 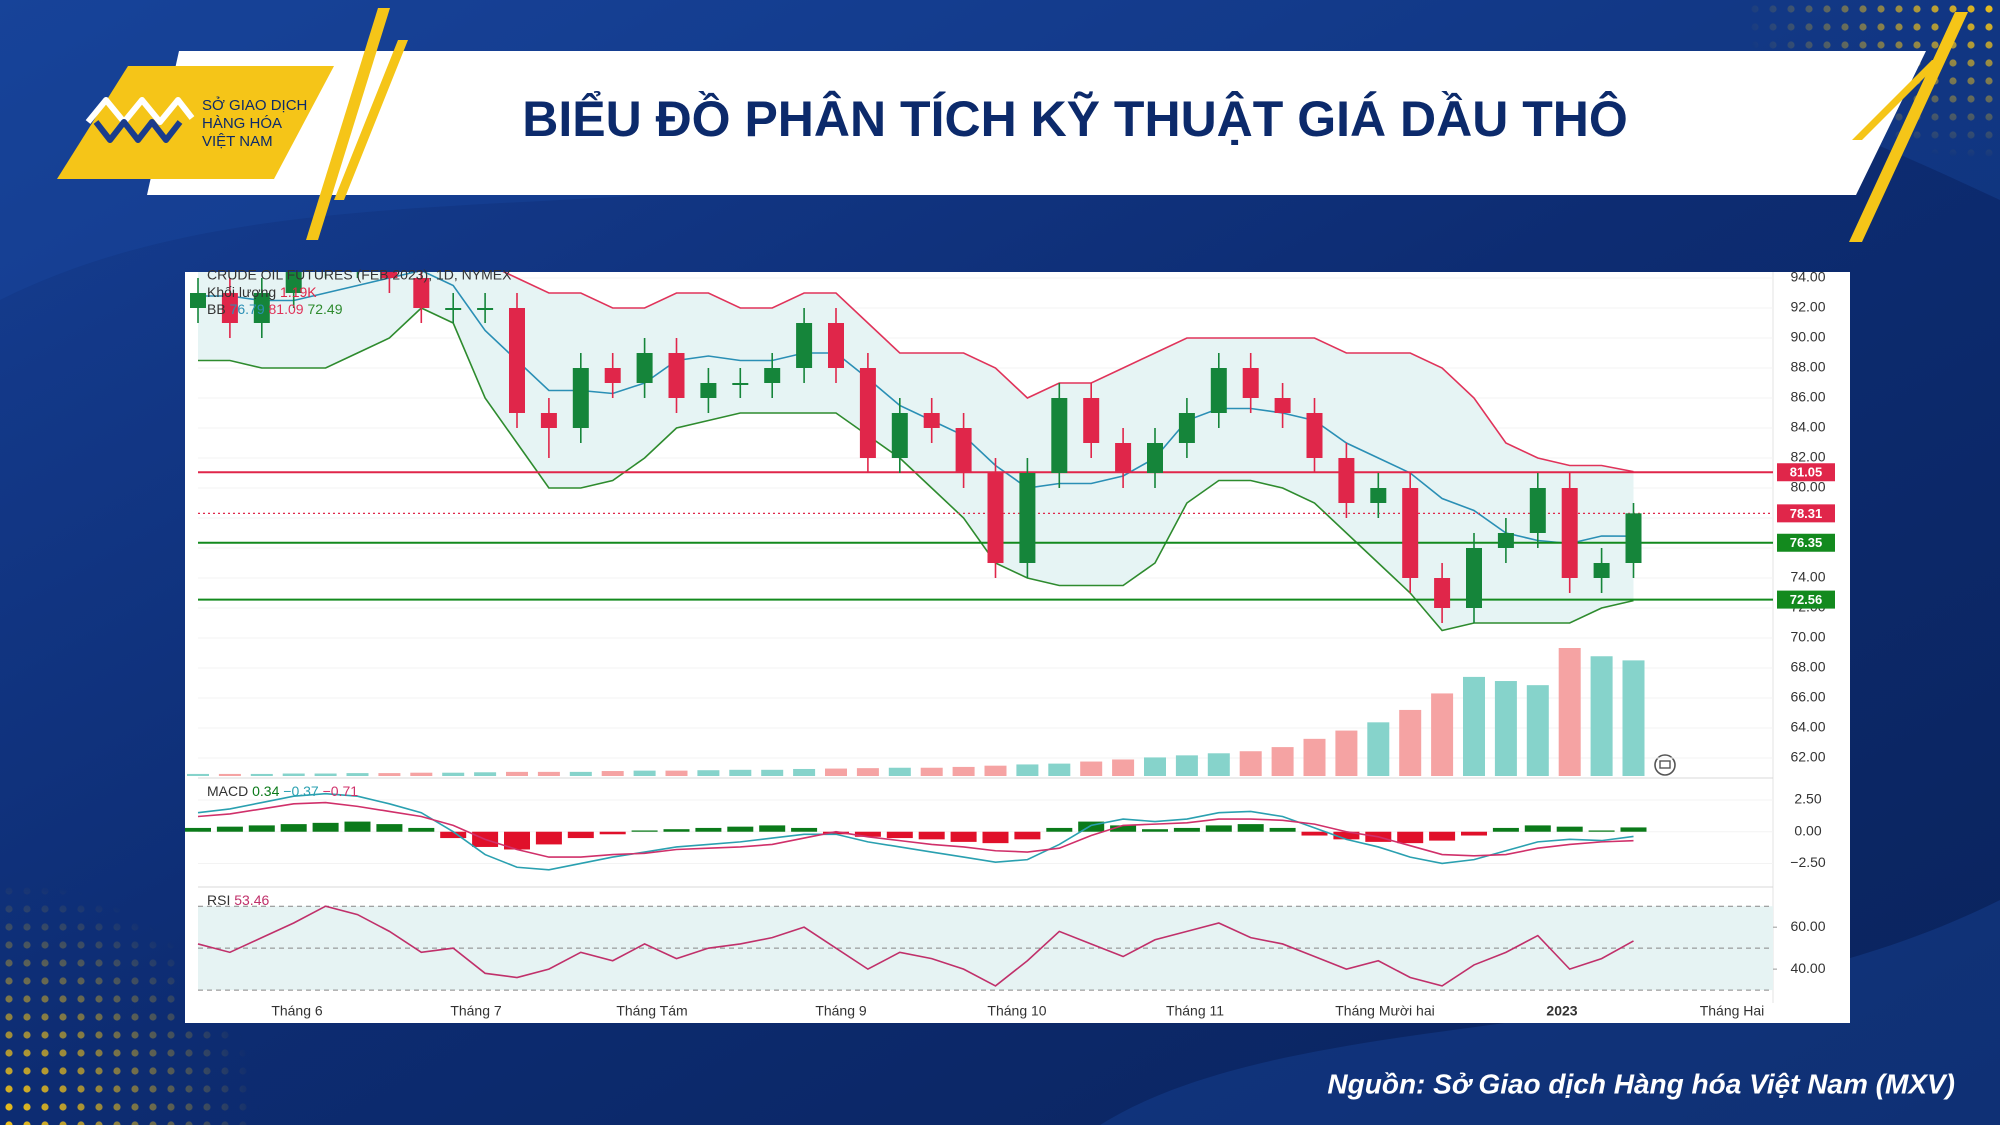 What do you see at coordinates (1807, 397) in the screenshot?
I see `y-tick-label: 86.00` at bounding box center [1807, 397].